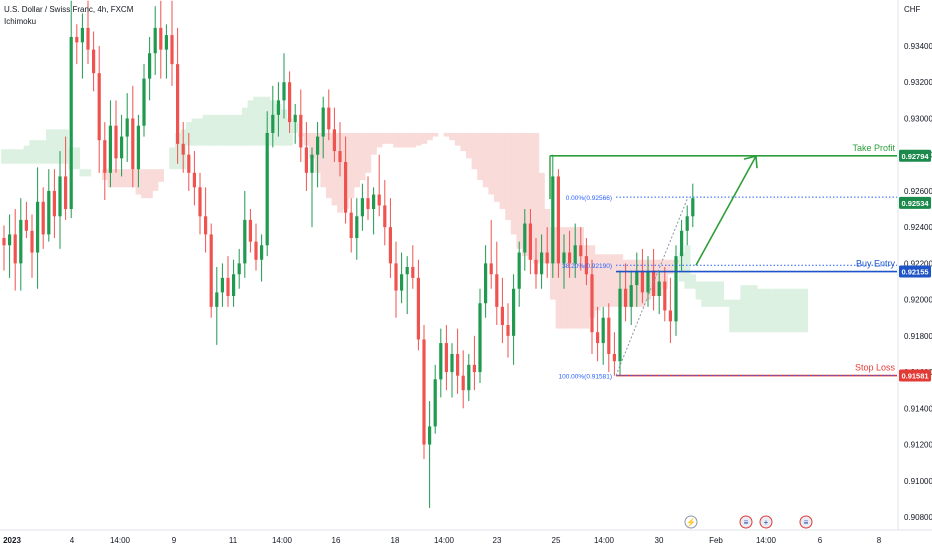  I want to click on flag-icon-ch: +, so click(766, 522).